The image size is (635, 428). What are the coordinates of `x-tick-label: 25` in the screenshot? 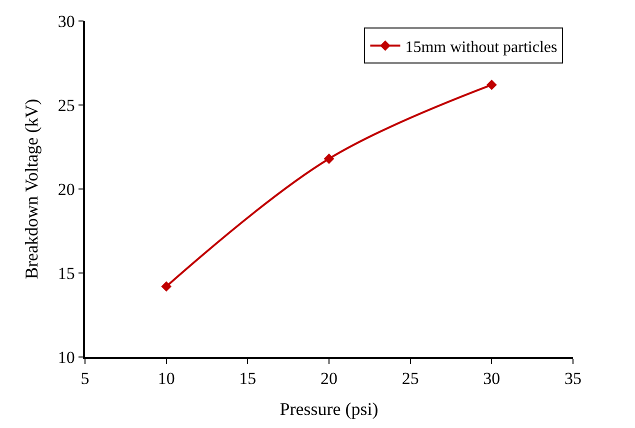 It's located at (410, 378).